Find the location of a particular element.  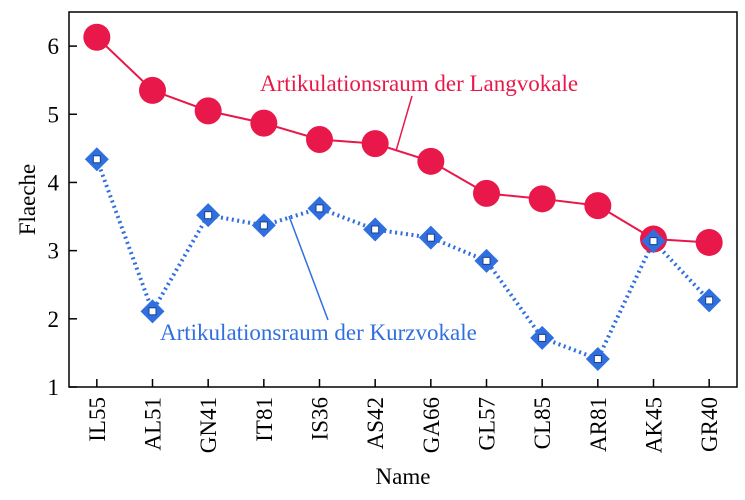

annotation-kurzvokale: Artikulationsraum der Kurzvokale is located at coordinates (318, 332).